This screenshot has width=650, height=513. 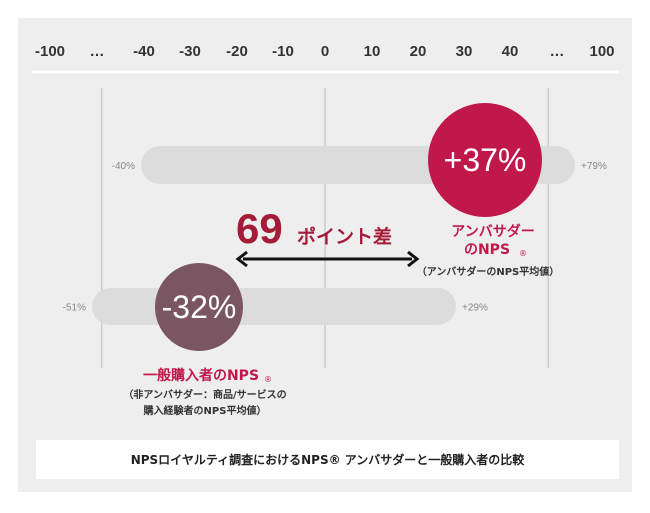 What do you see at coordinates (594, 166) in the screenshot?
I see `ambassador-range-max-label: +79%` at bounding box center [594, 166].